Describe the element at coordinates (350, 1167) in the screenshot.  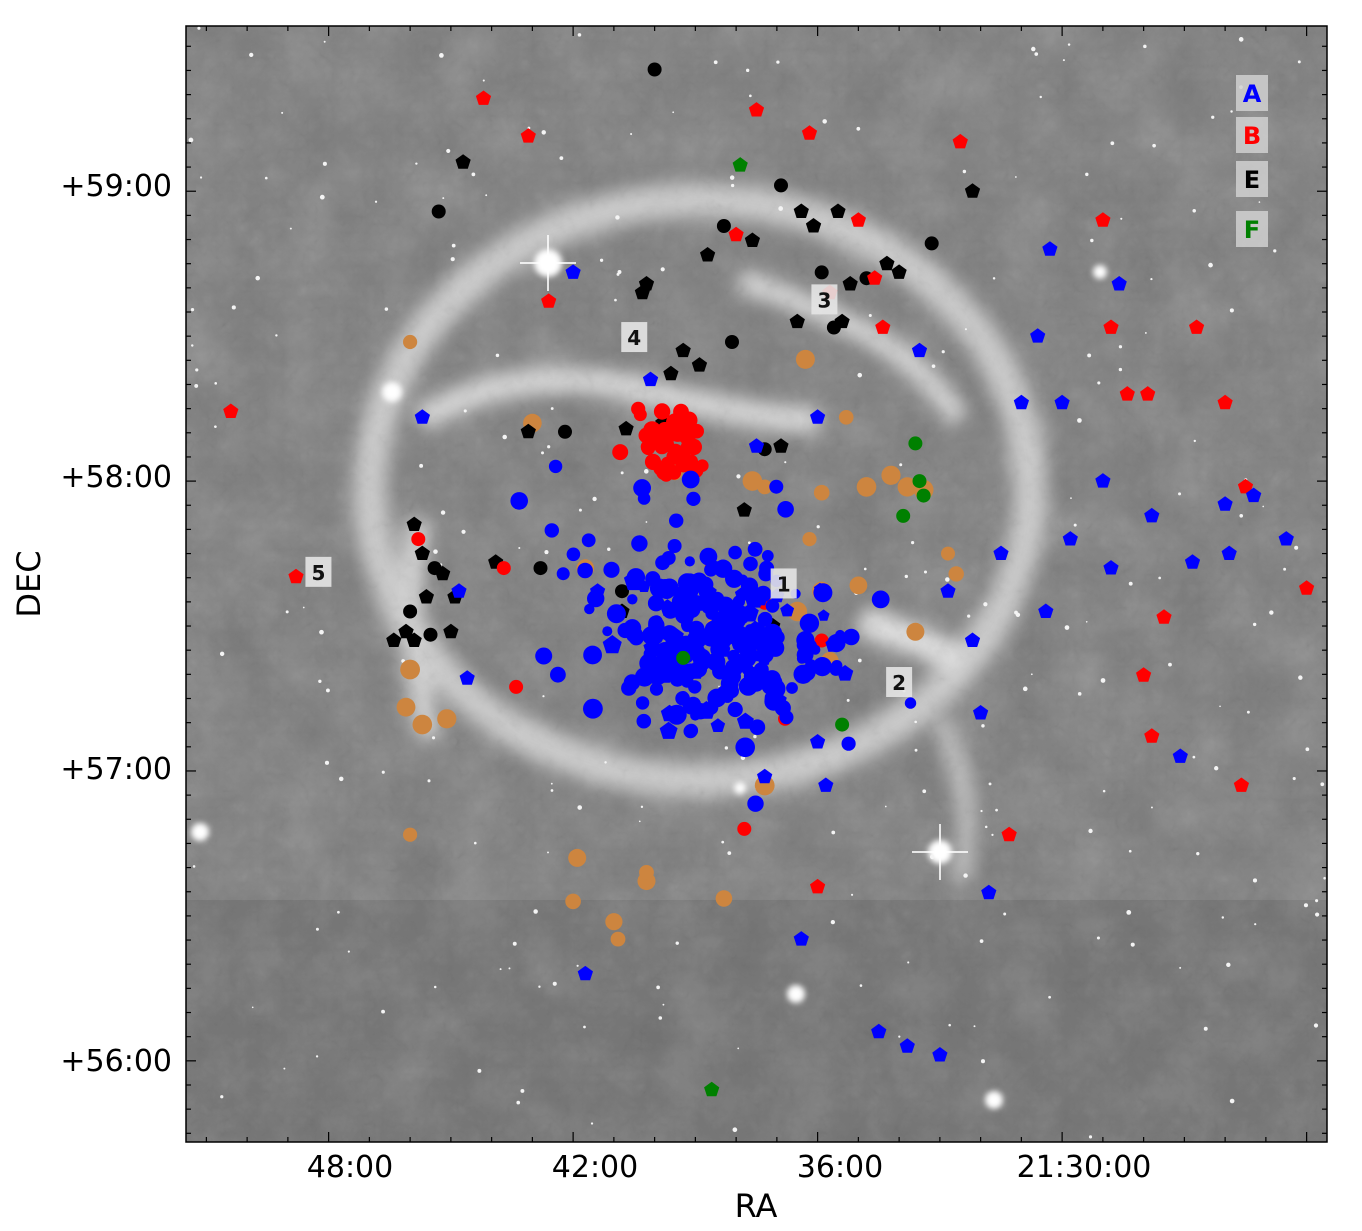
I see `x-tick-label: 48:00` at that location.